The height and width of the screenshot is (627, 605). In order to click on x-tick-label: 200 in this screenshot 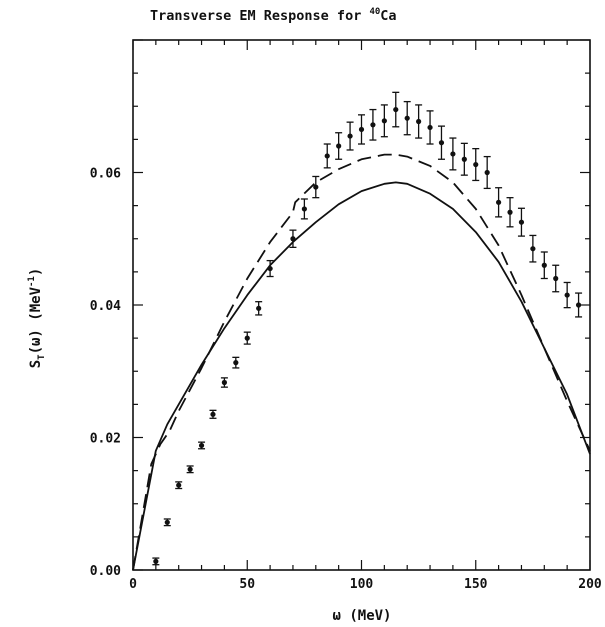, I will do `click(590, 584)`.